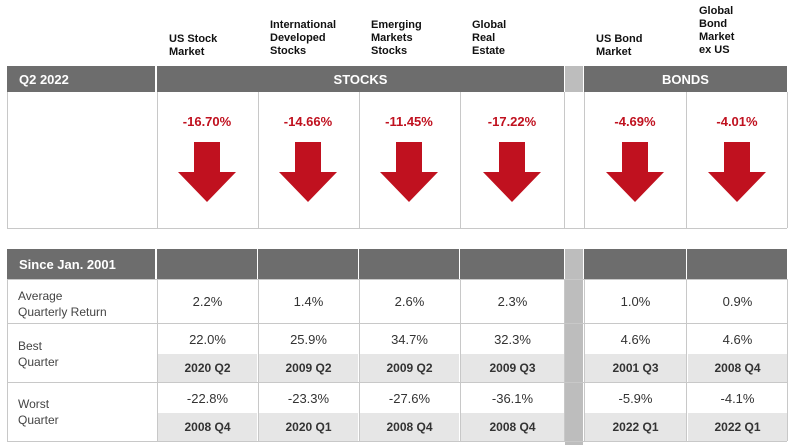 Image resolution: width=799 pixels, height=445 pixels. Describe the element at coordinates (409, 121) in the screenshot. I see `quarter-return: -11.45%` at that location.